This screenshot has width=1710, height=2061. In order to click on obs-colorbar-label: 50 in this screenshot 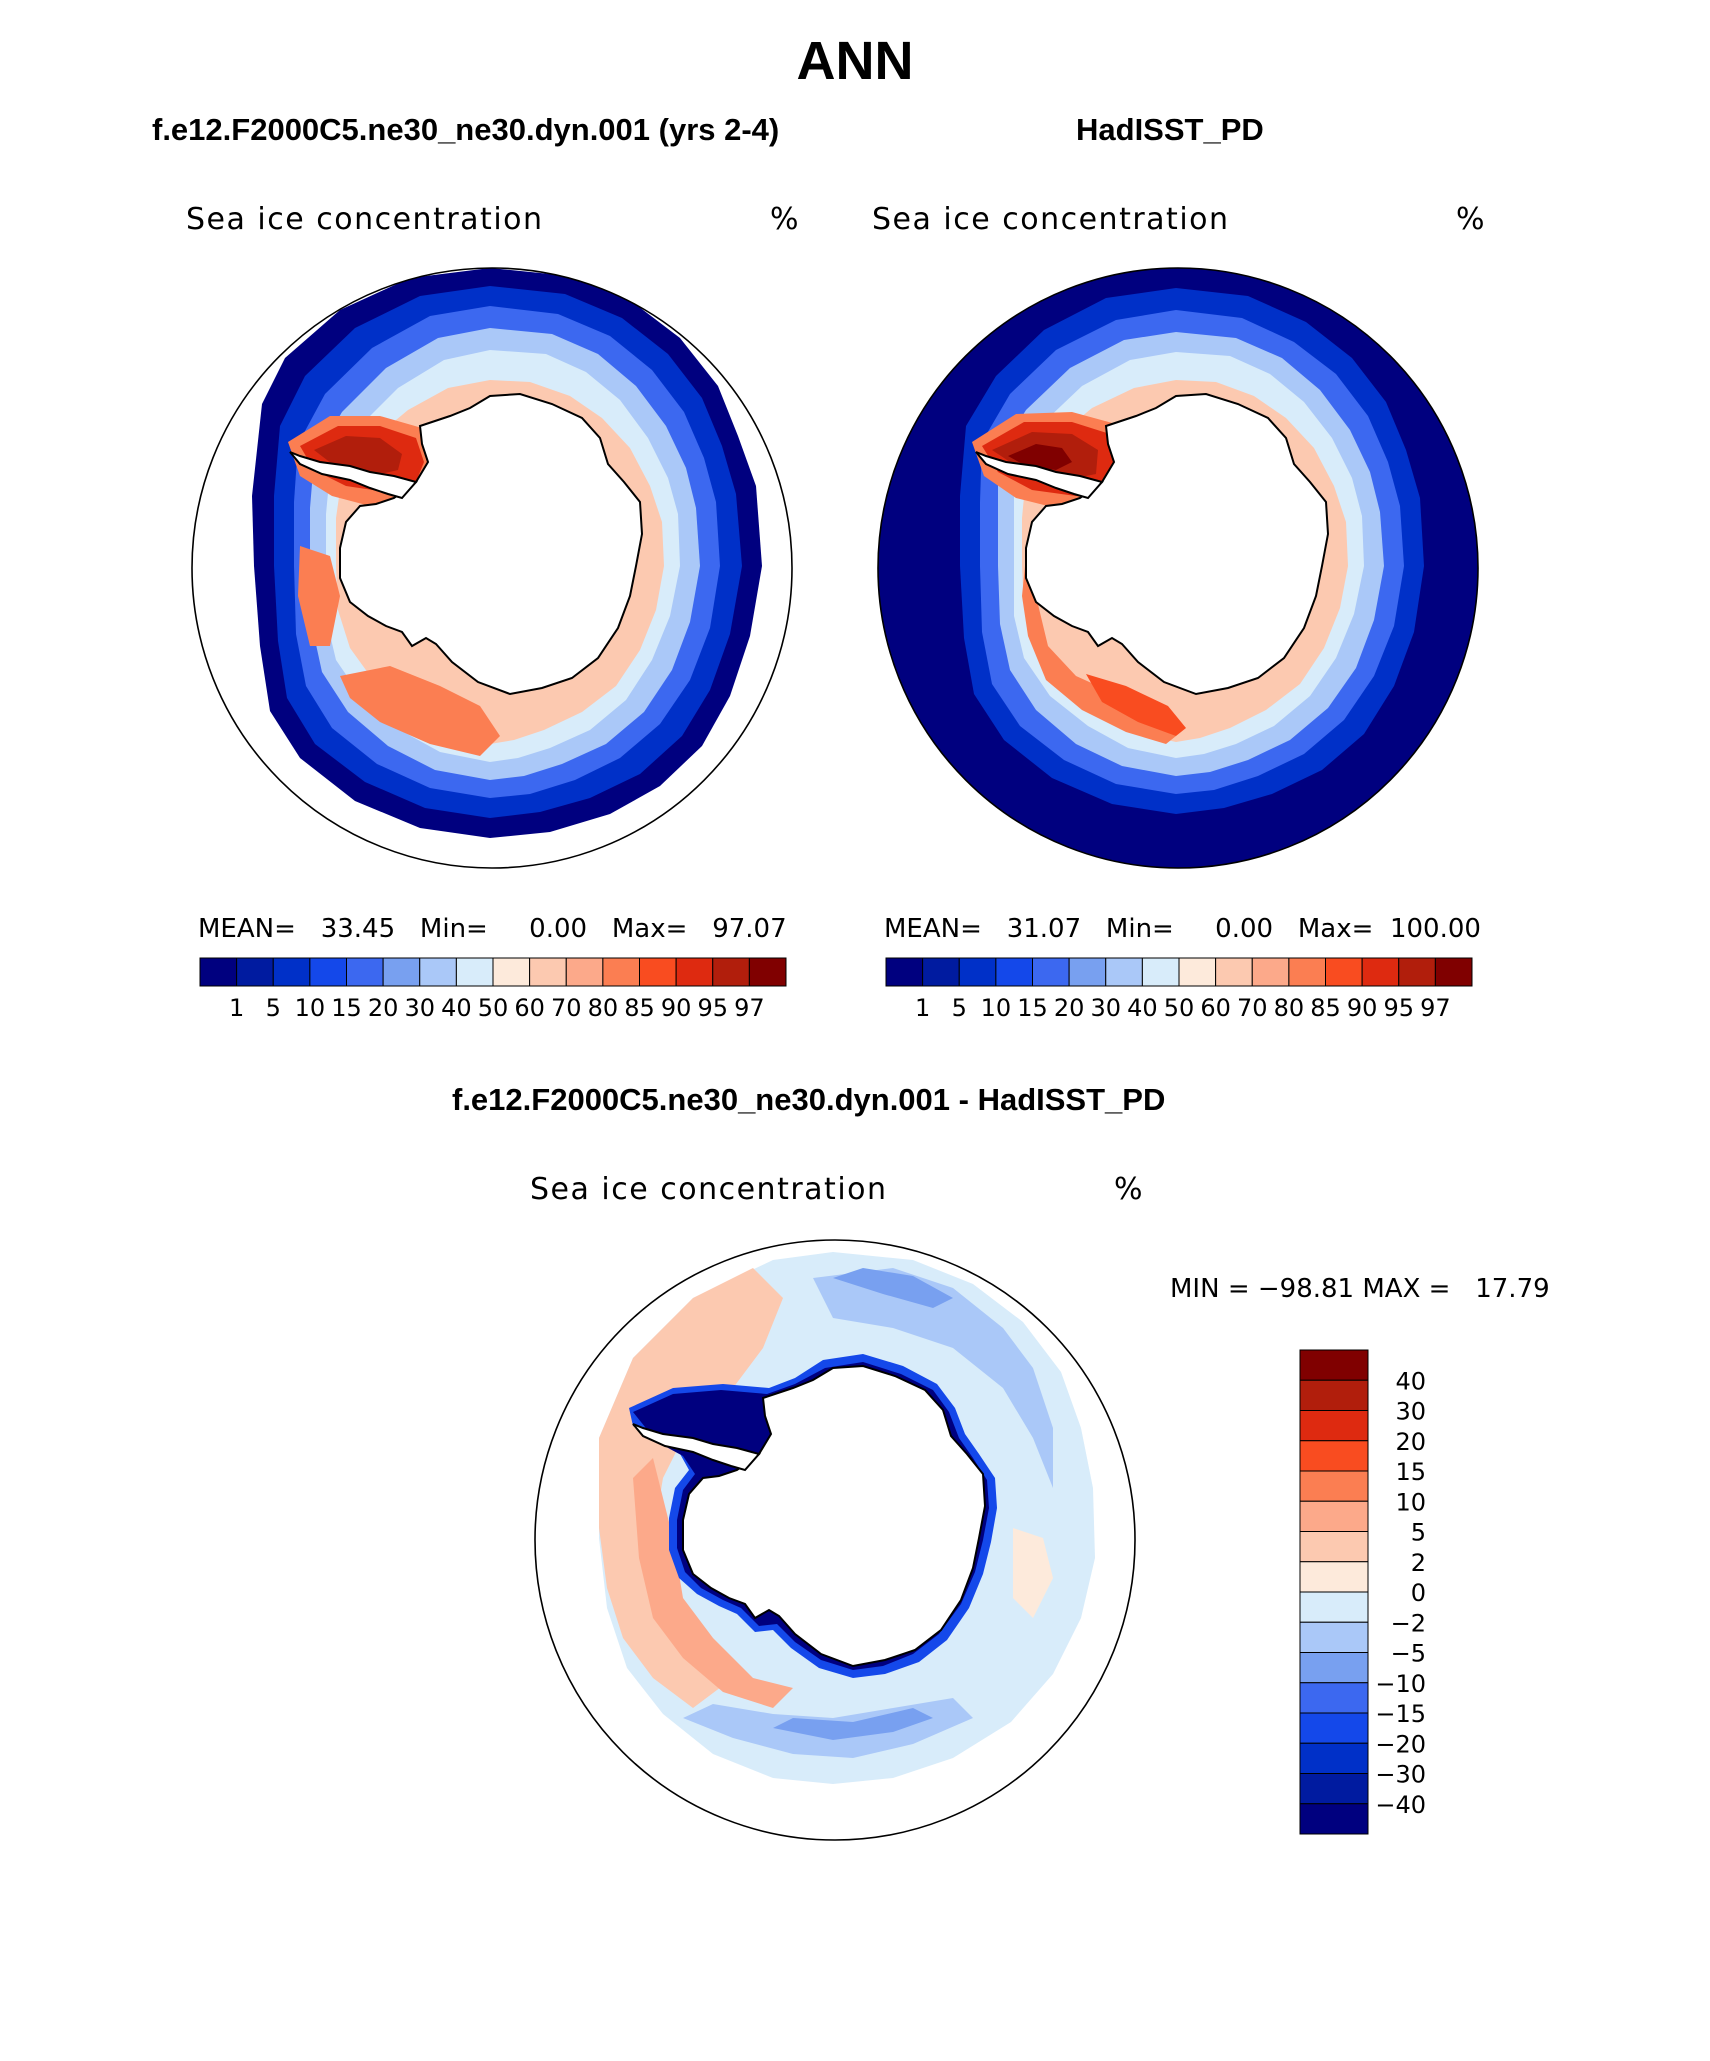, I will do `click(1179, 1008)`.